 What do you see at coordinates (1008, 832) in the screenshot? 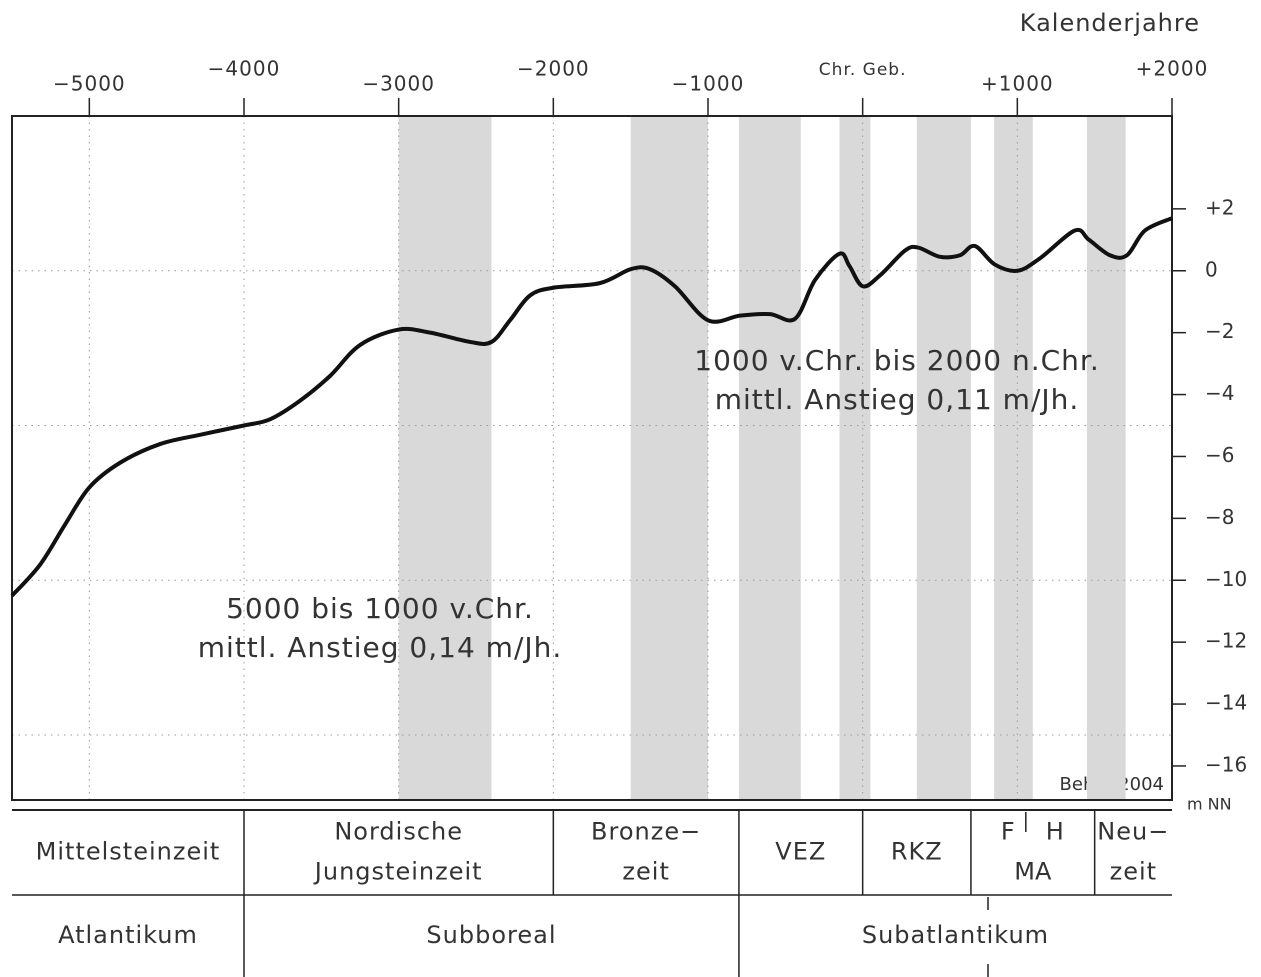
I see `period-label: F` at bounding box center [1008, 832].